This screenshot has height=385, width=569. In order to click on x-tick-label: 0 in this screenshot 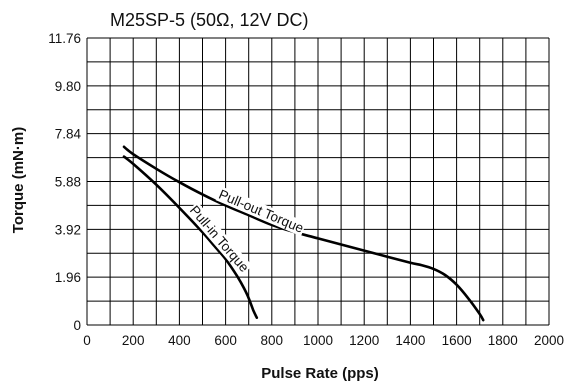, I will do `click(87, 340)`.